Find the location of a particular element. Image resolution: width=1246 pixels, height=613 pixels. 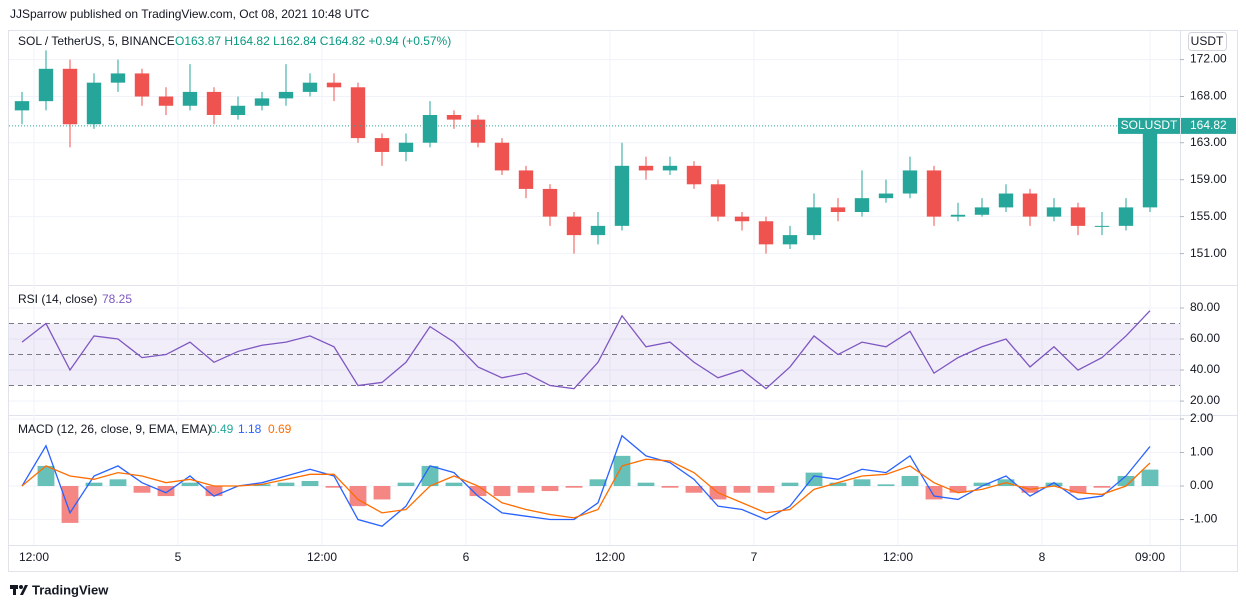

y-tick-label: 2.00 is located at coordinates (1202, 418).